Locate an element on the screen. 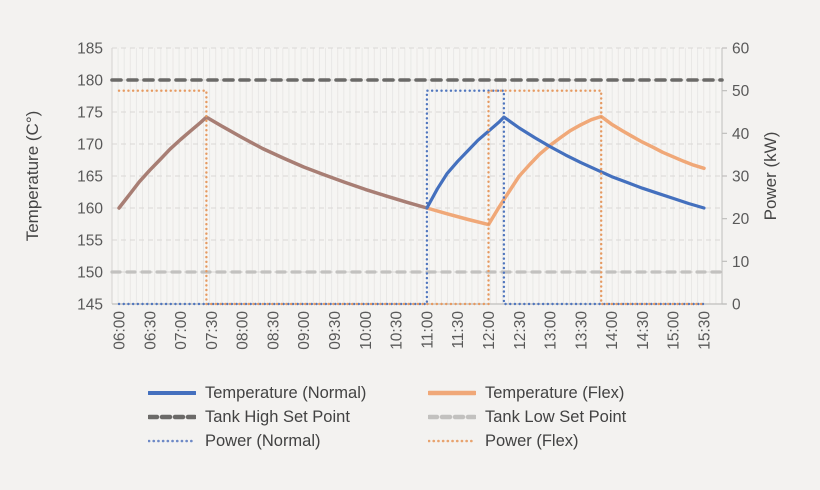 The image size is (820, 490). x-tick-label: 10:30 is located at coordinates (397, 330).